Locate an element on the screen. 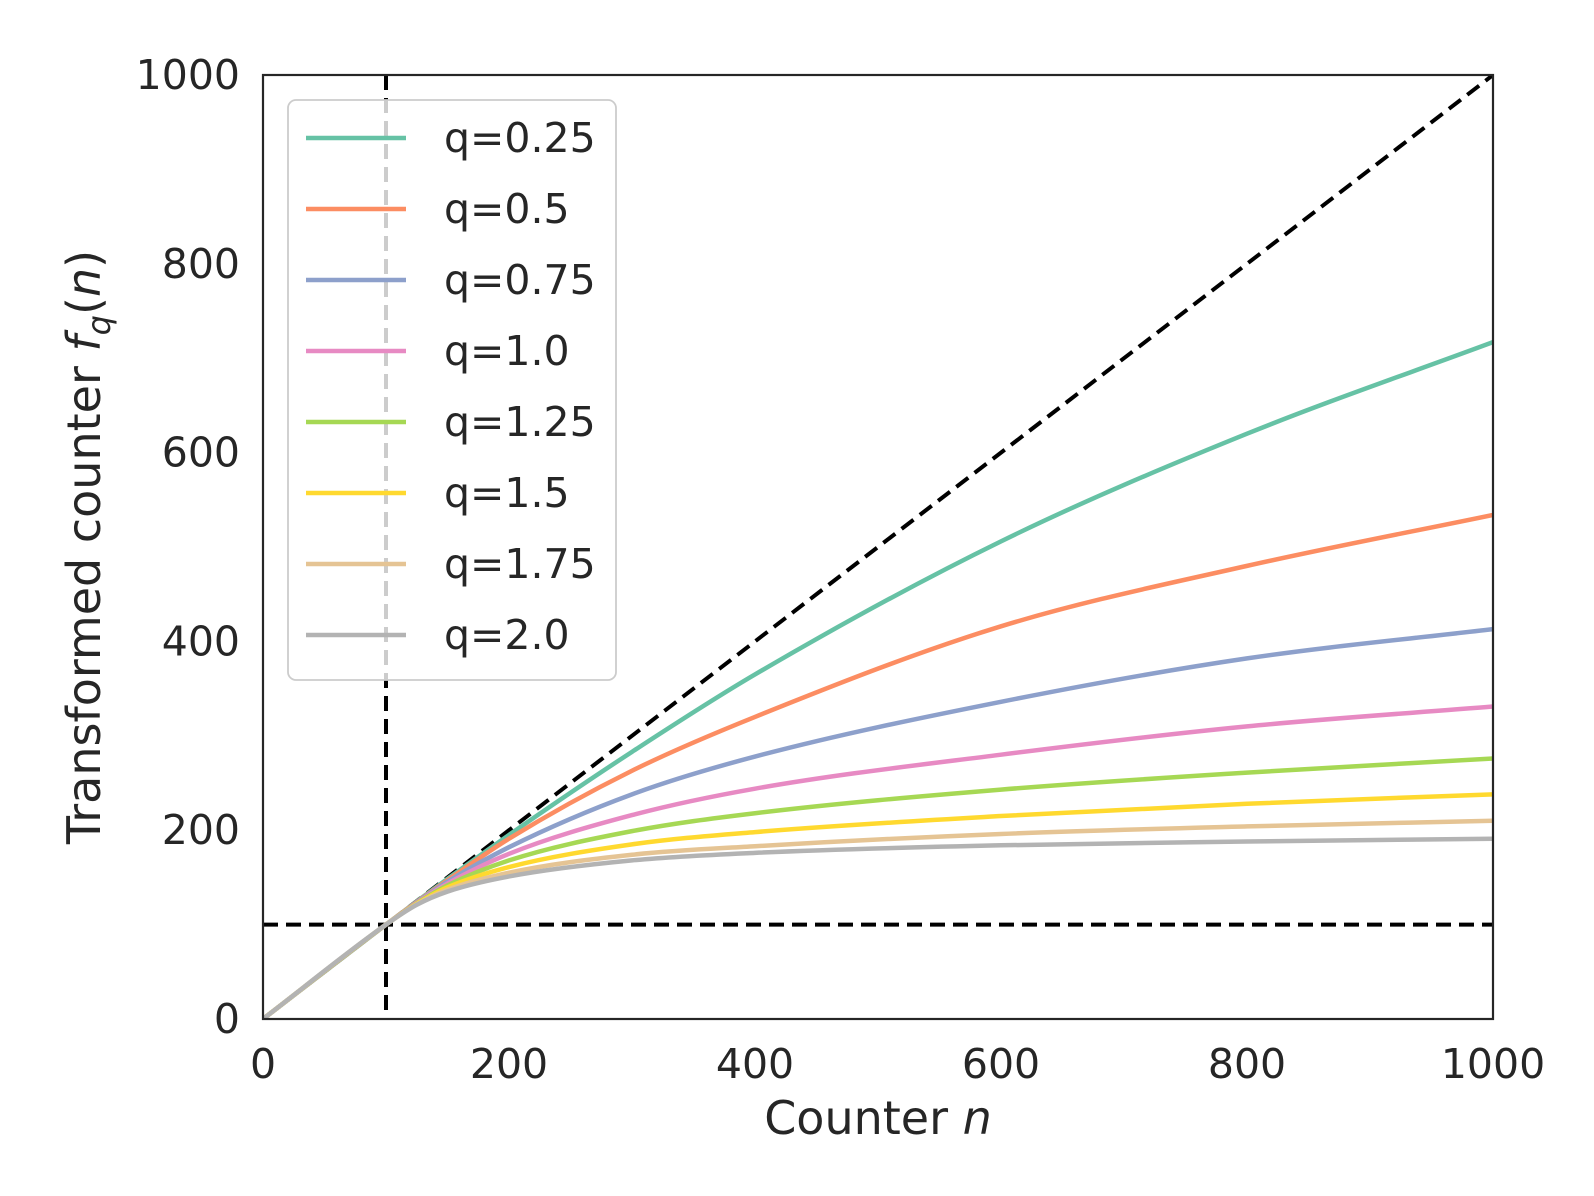  x-tick-label: 0 is located at coordinates (263, 1064).